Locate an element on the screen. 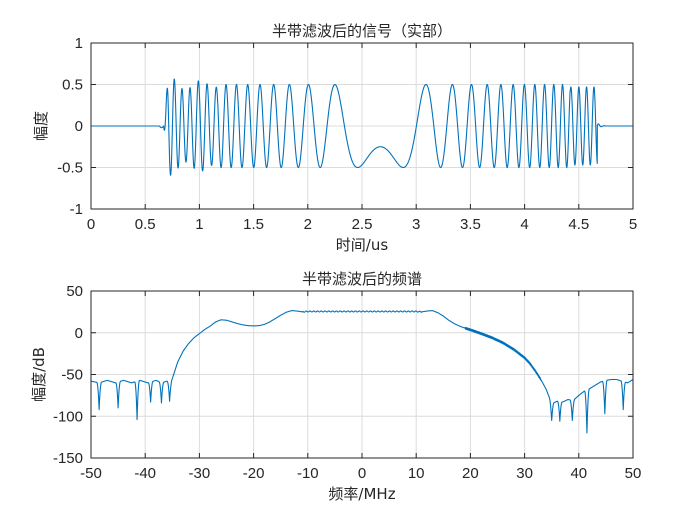  spectrum-chart-title: 半带滤波后的频谱 is located at coordinates (362, 279).